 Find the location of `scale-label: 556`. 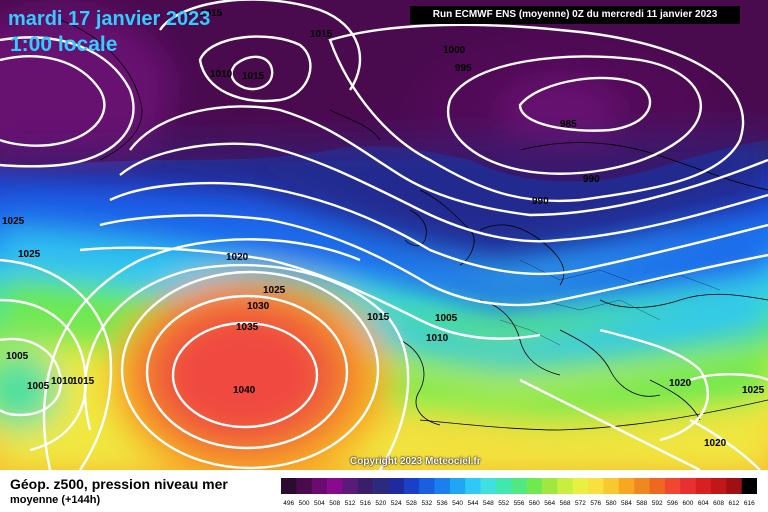

scale-label: 556 is located at coordinates (519, 503).